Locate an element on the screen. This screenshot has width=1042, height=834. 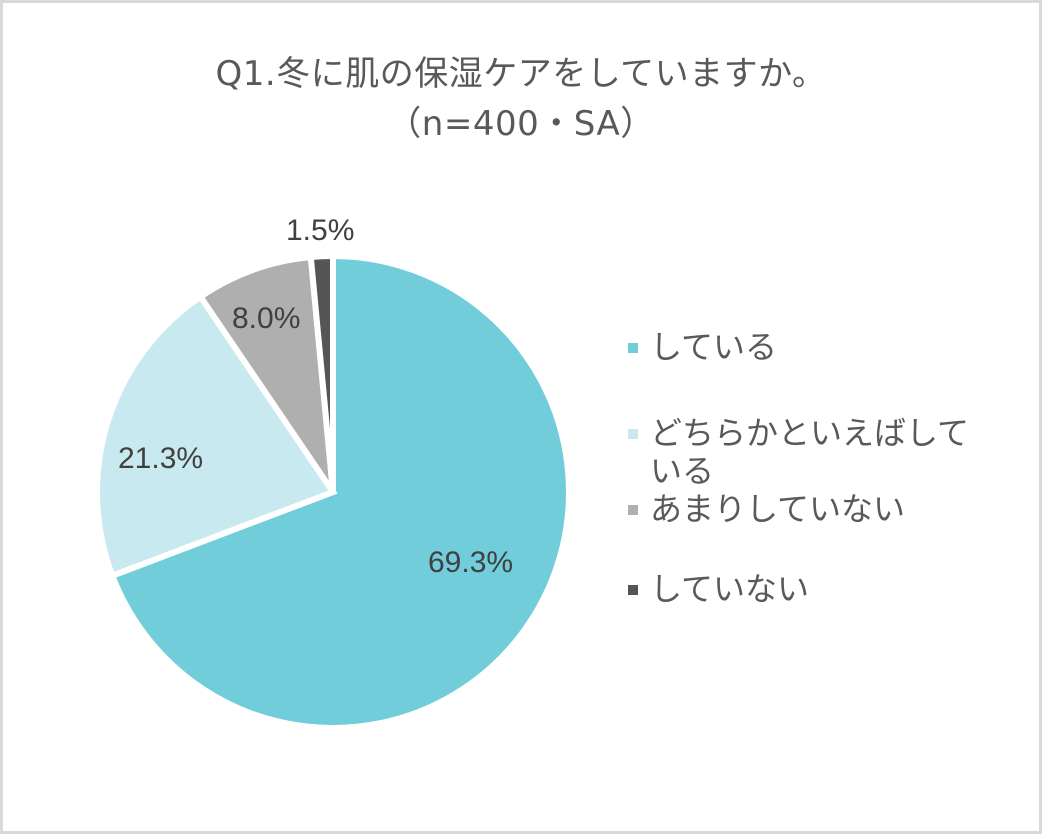
data-label-amari: 8.0% is located at coordinates (266, 318).